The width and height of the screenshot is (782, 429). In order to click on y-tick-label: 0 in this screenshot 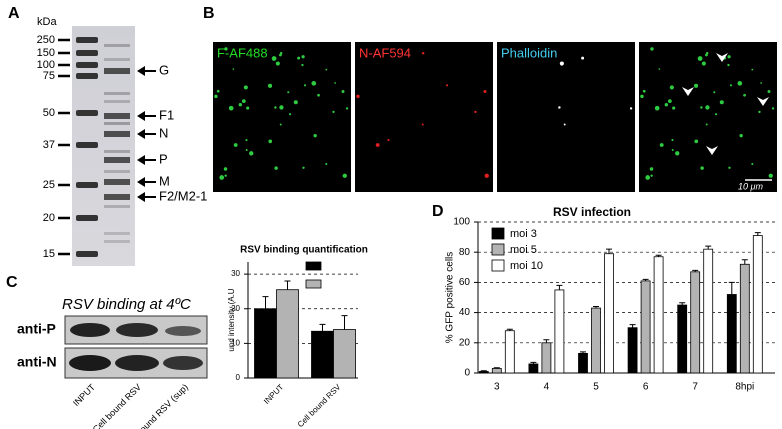, I will do `click(467, 373)`.